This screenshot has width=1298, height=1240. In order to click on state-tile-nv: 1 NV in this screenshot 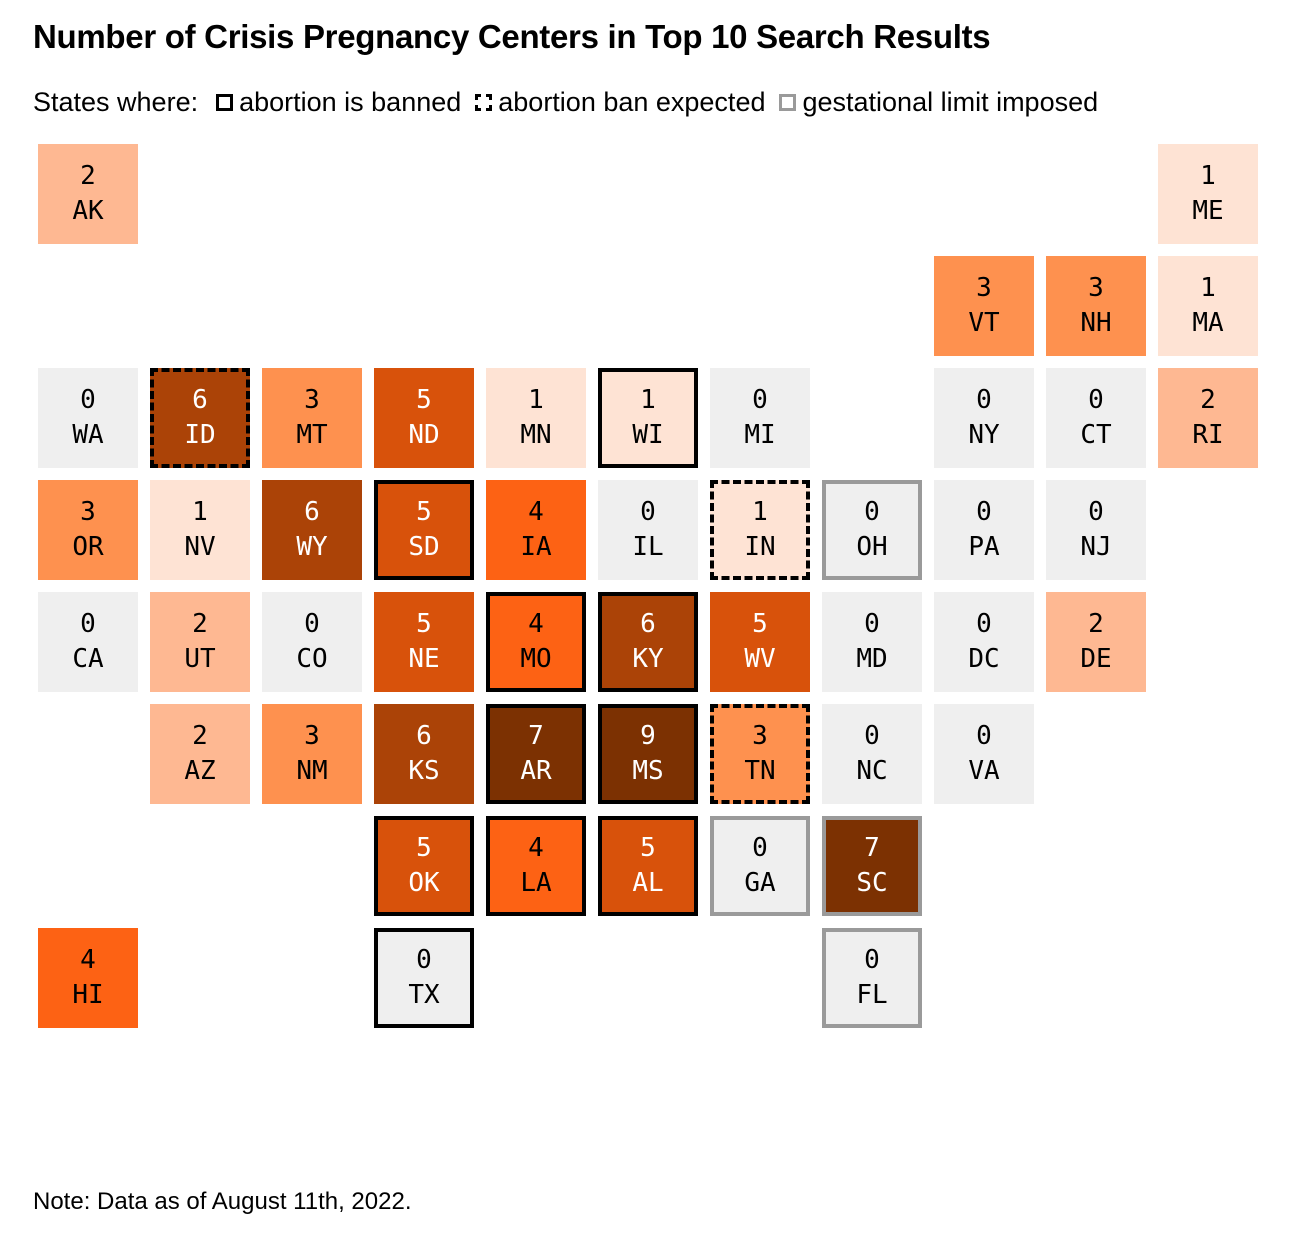, I will do `click(200, 530)`.